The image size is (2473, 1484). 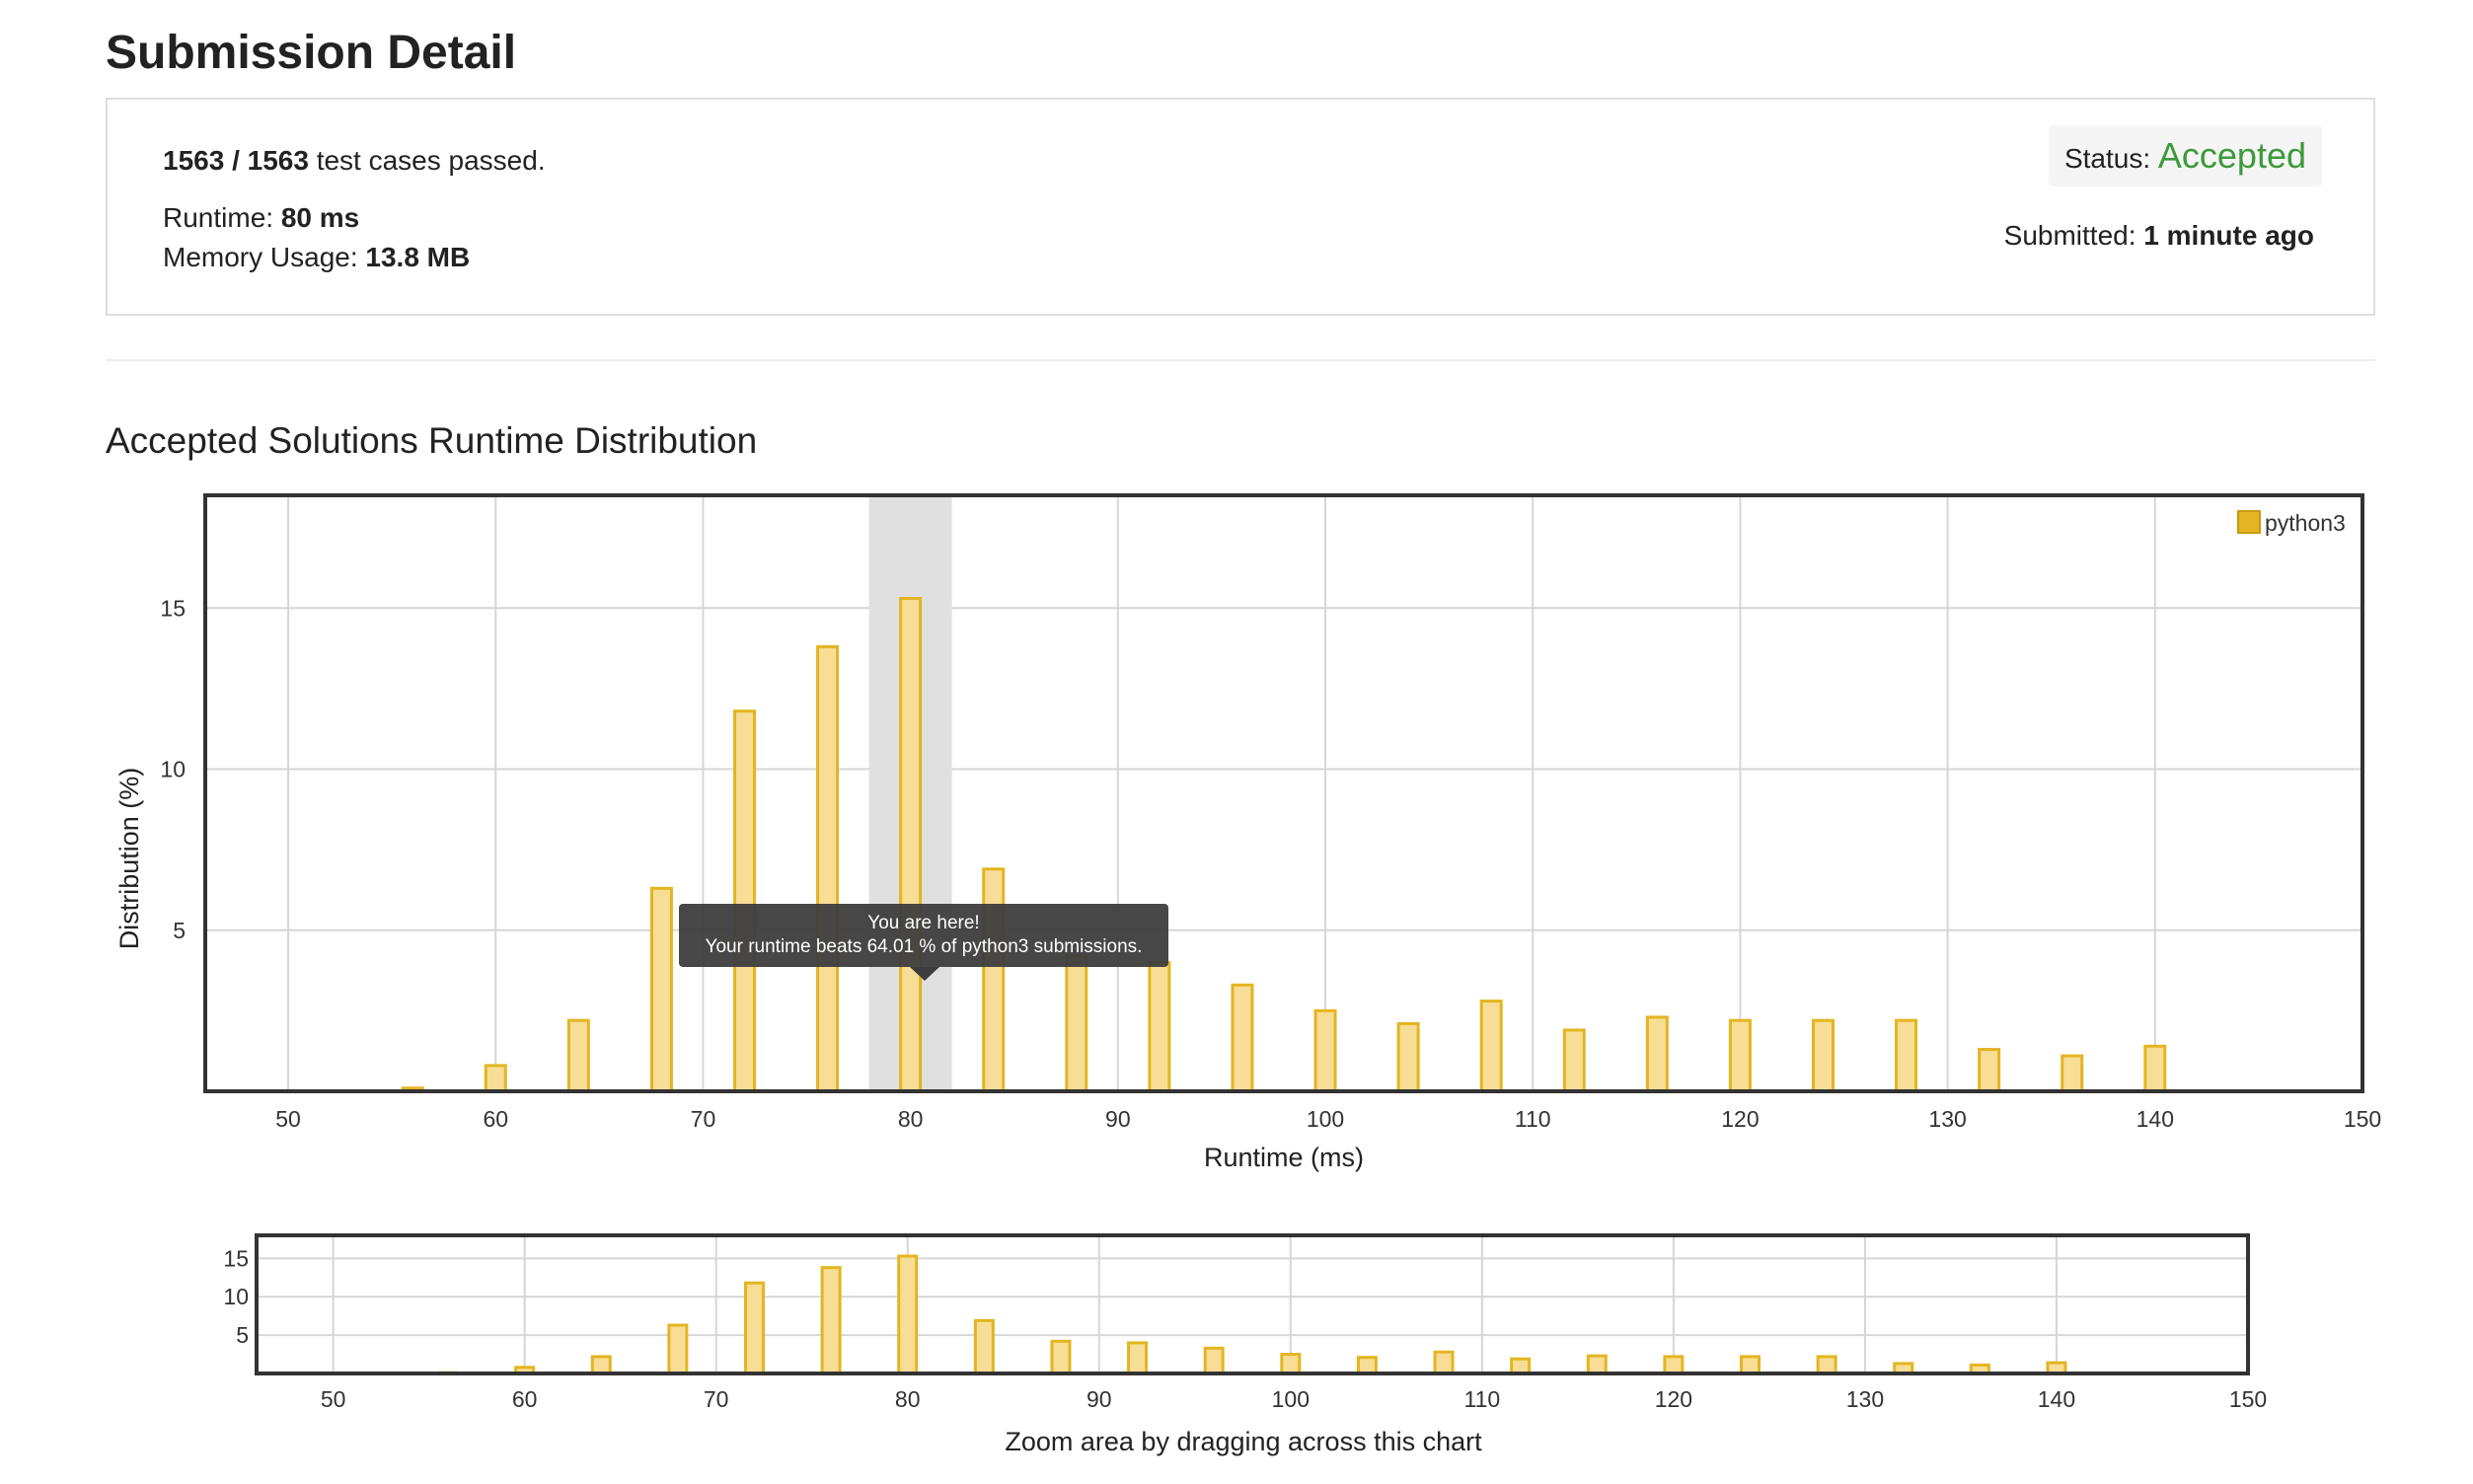 What do you see at coordinates (236, 160) in the screenshot?
I see `tests-passed-count: 1563 / 1563` at bounding box center [236, 160].